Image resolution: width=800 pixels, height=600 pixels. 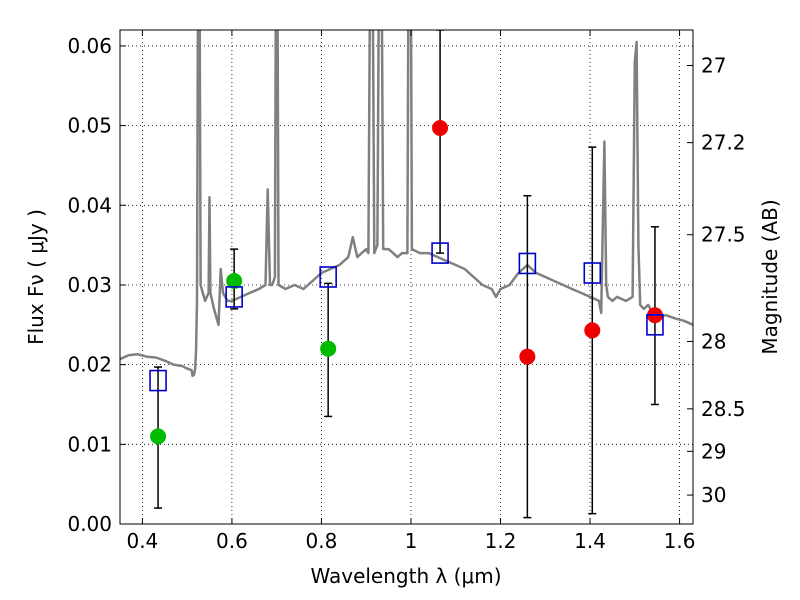 What do you see at coordinates (89, 524) in the screenshot?
I see `y-tick-label: 0.00` at bounding box center [89, 524].